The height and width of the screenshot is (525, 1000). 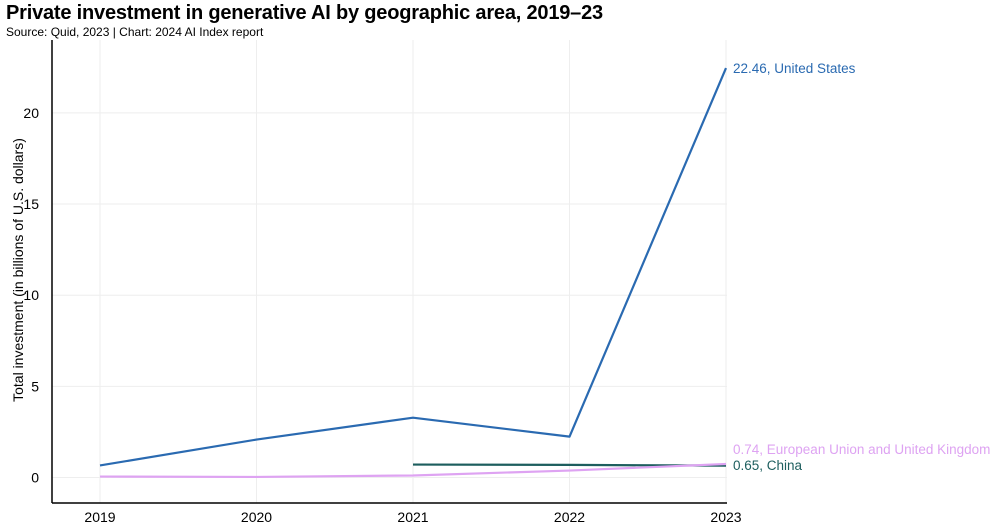 I want to click on y-tick-label: 15, so click(x=31, y=204).